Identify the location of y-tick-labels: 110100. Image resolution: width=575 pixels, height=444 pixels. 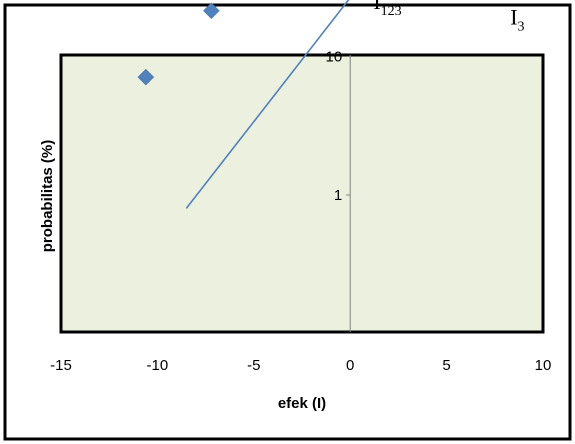
(334, 127).